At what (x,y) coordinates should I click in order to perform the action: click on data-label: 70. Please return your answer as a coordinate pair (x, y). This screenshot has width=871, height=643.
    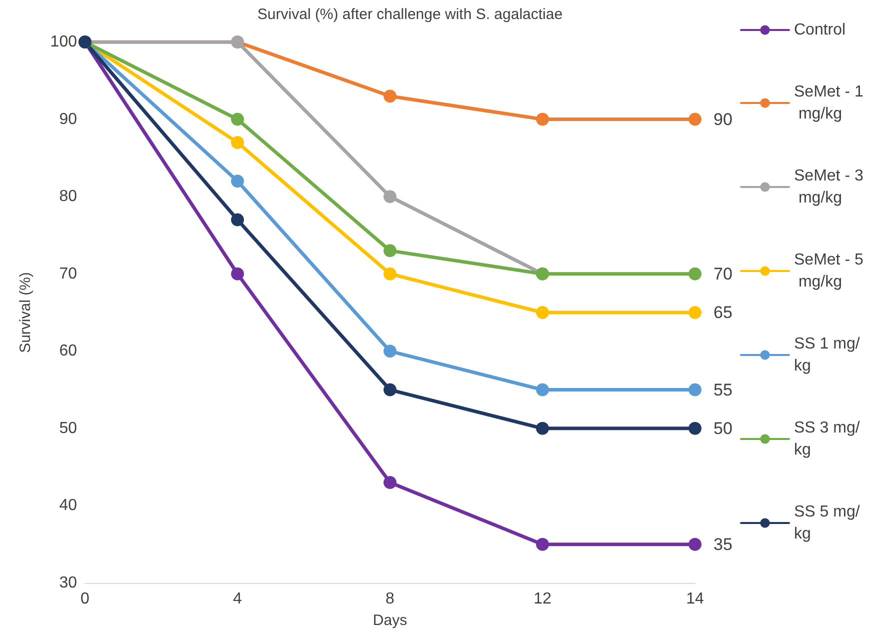
    Looking at the image, I should click on (723, 274).